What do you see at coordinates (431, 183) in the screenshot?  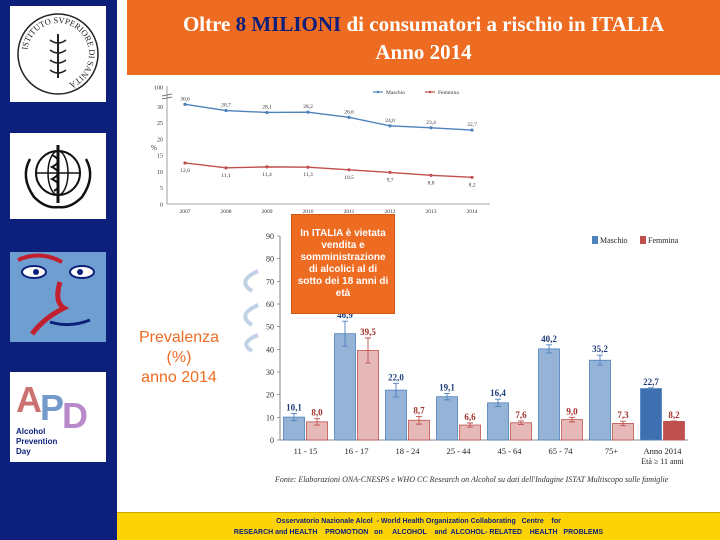 I see `data-label: 8,8` at bounding box center [431, 183].